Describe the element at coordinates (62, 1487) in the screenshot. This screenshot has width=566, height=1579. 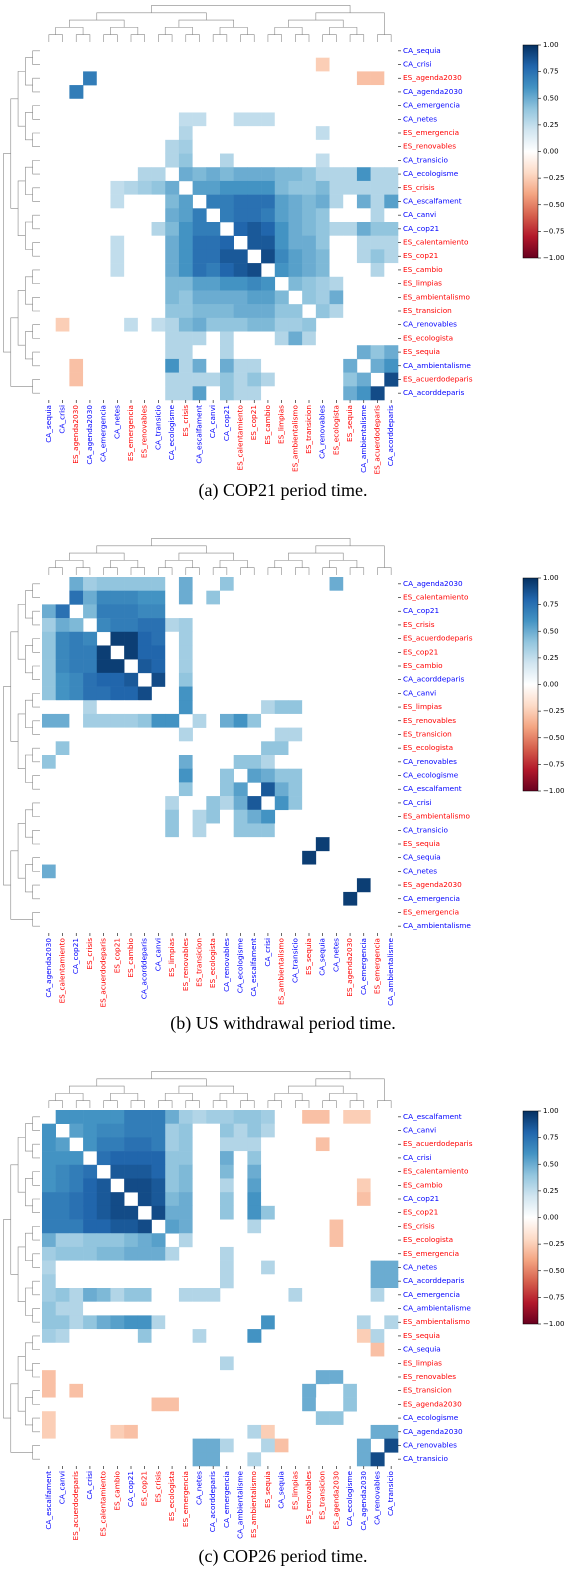
I see `col-label: CA_canvi` at that location.